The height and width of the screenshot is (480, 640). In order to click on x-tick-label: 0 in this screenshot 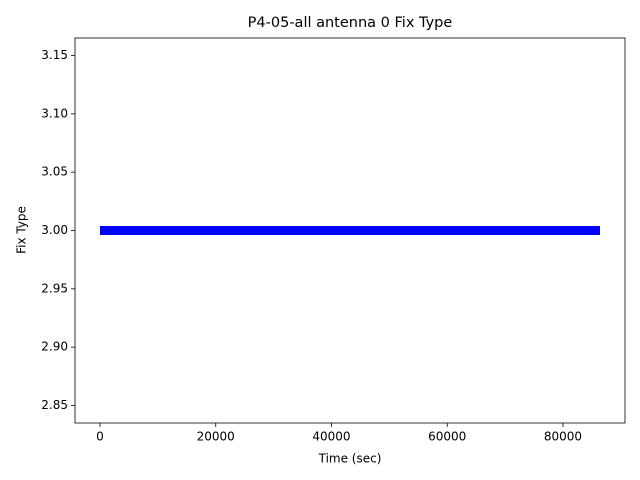, I will do `click(100, 437)`.